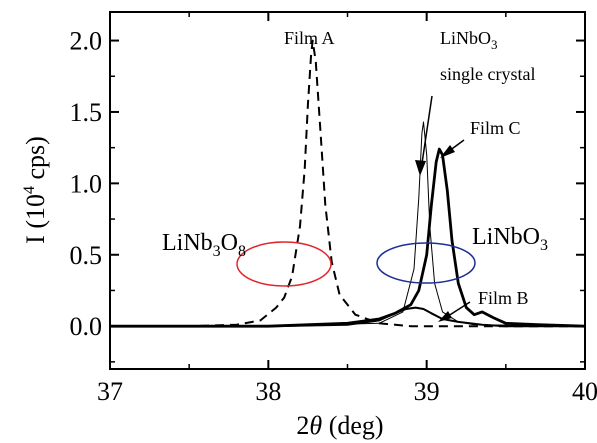 This screenshot has width=597, height=443. I want to click on annotation-linbo3-single-crystal-formula: LiNbO3, so click(469, 40).